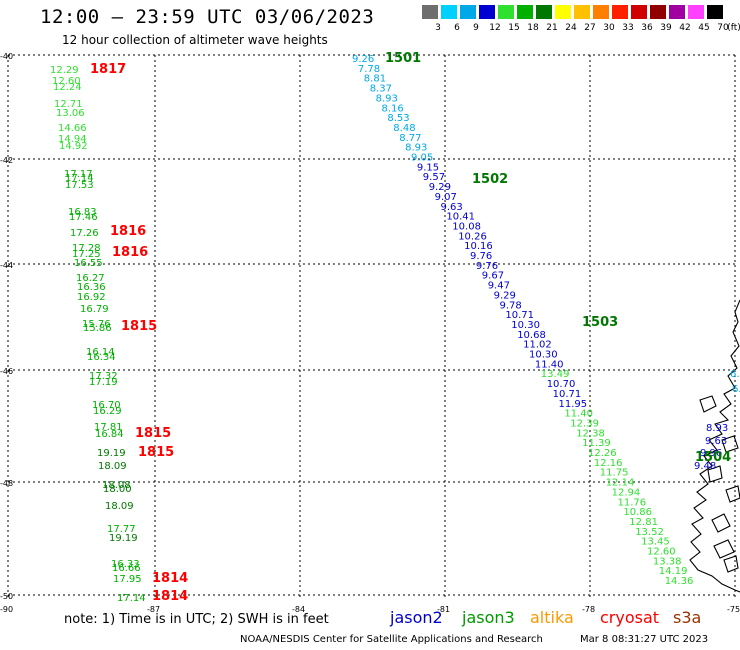 This screenshot has height=650, width=740. Describe the element at coordinates (96, 324) in the screenshot. I see `wave-height-value: 15.76` at that location.